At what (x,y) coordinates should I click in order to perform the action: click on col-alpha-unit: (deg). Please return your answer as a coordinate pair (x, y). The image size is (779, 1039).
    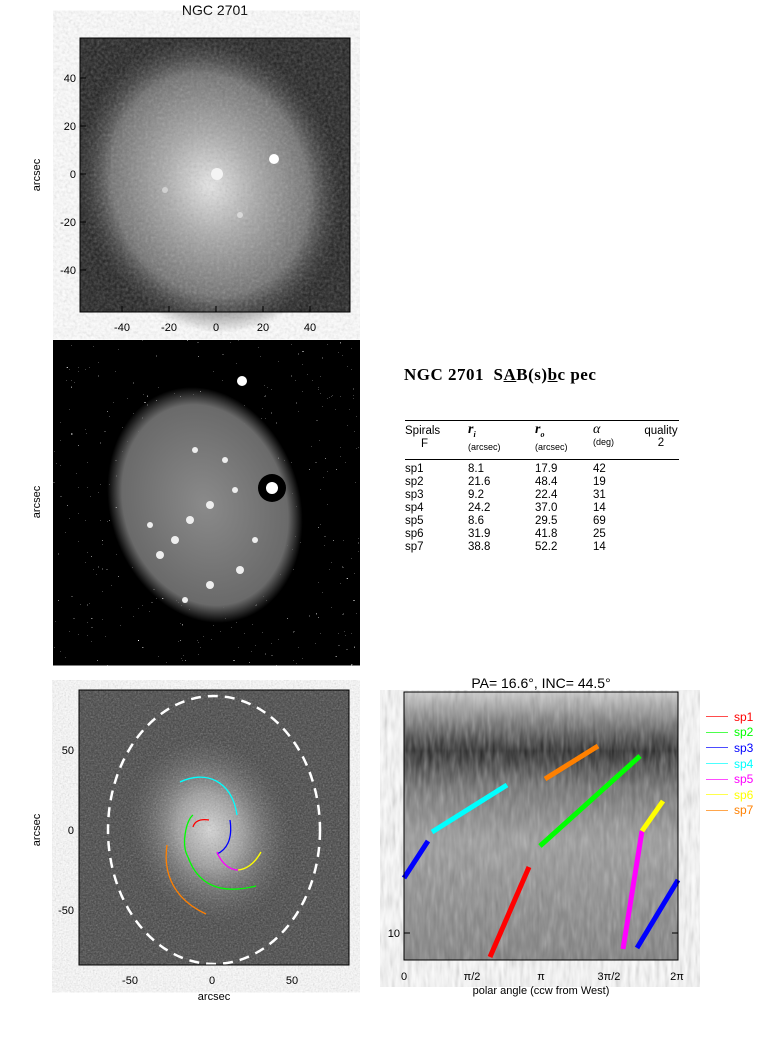
    Looking at the image, I should click on (604, 442).